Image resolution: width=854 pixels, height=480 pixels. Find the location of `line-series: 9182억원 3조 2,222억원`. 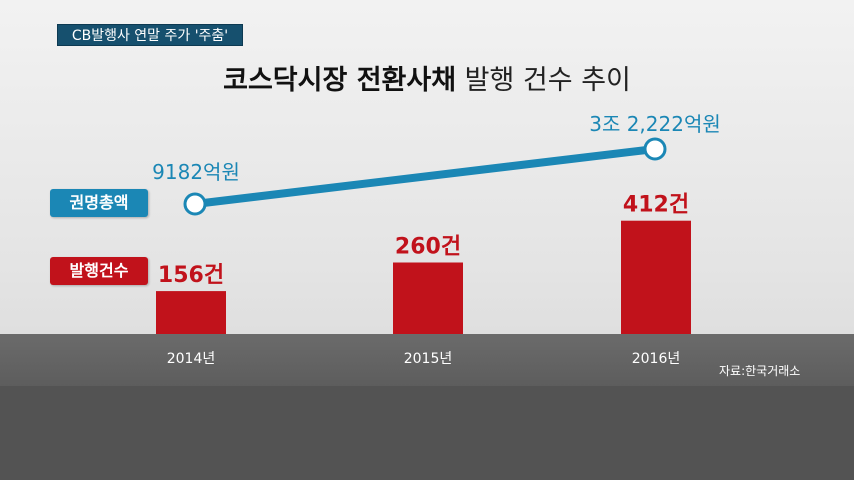

line-series: 9182억원 3조 2,222억원 is located at coordinates (436, 164).